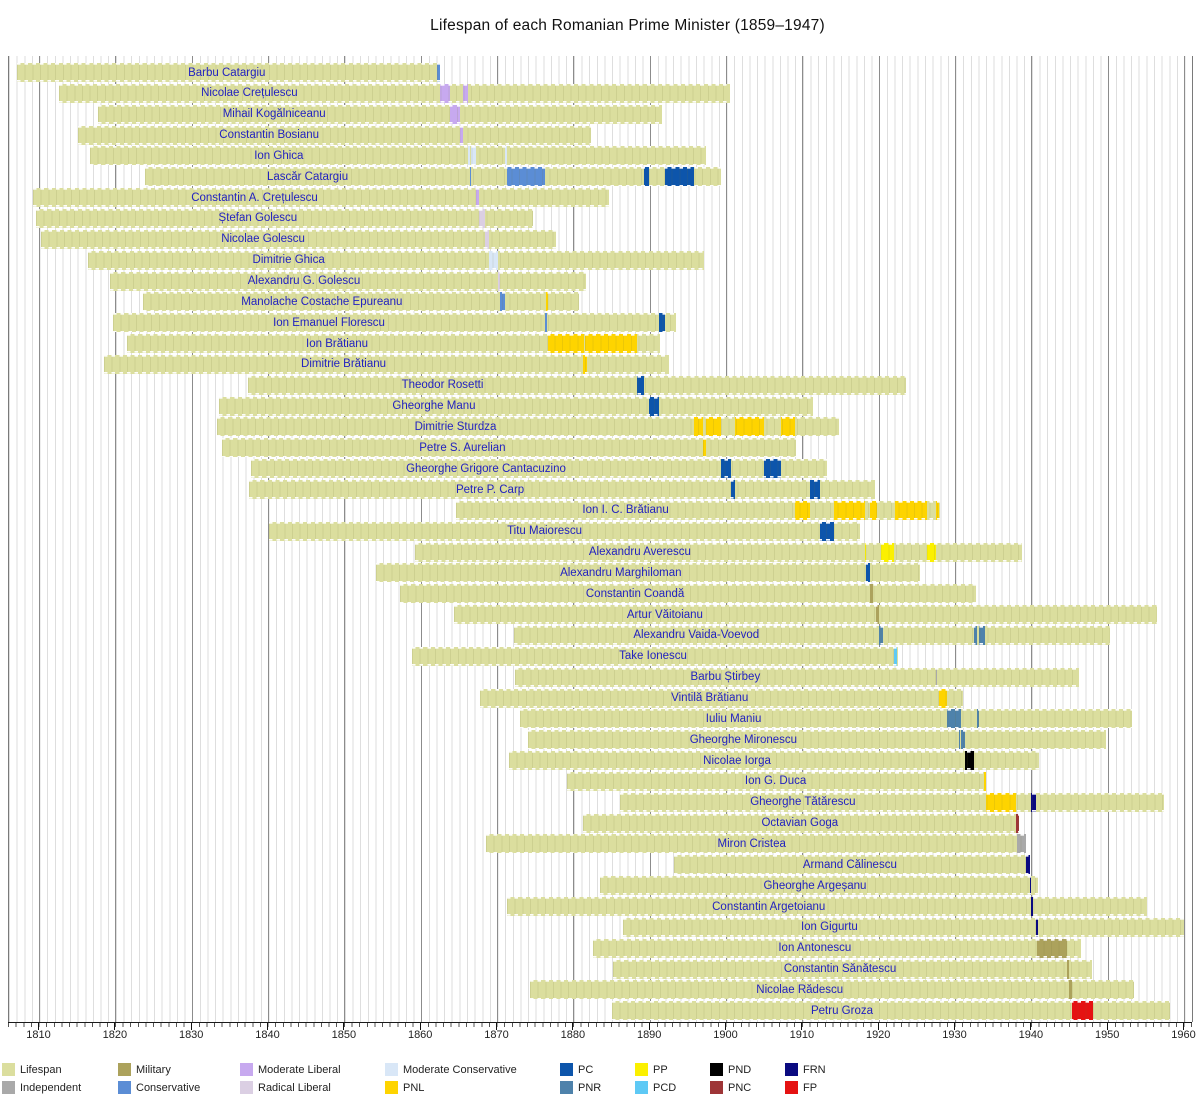  What do you see at coordinates (294, 1088) in the screenshot?
I see `legend-label-radical_liberal: Radical Liberal` at bounding box center [294, 1088].